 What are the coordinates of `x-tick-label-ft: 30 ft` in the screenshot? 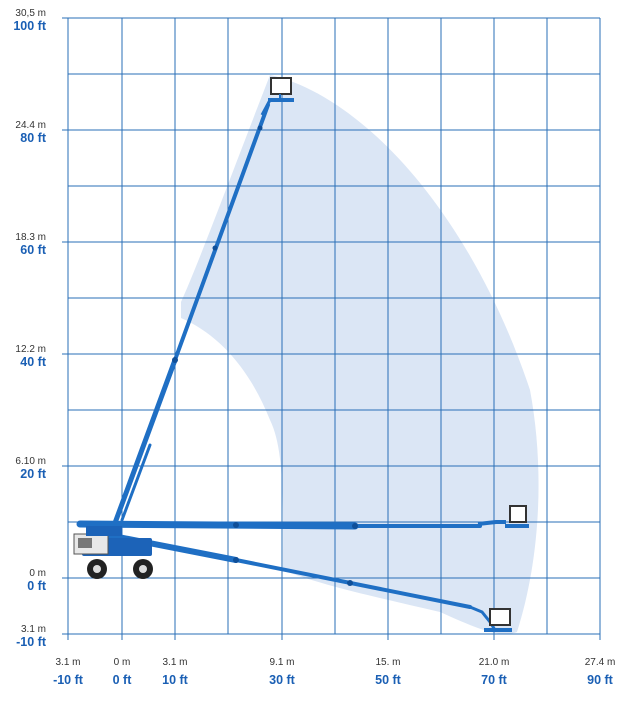 It's located at (282, 680).